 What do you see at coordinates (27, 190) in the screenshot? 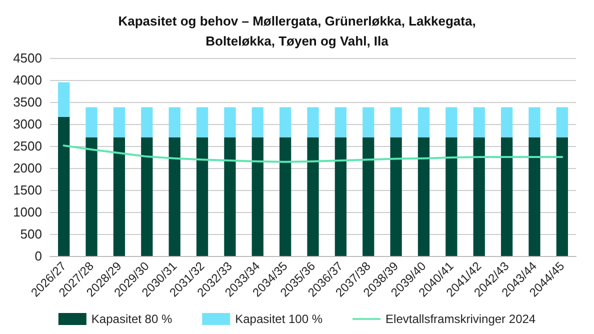
I see `y-tick-label: 1500` at bounding box center [27, 190].